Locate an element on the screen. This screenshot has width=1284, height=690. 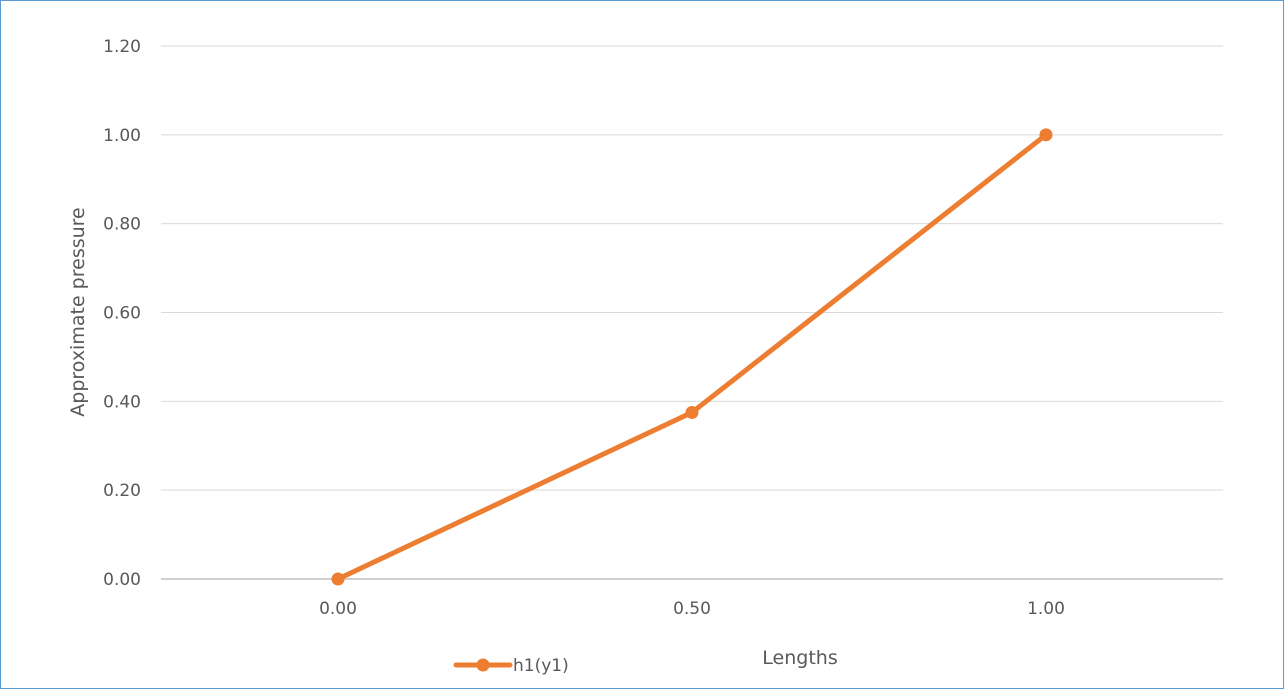
y-tick-label: 0.00 is located at coordinates (122, 580).